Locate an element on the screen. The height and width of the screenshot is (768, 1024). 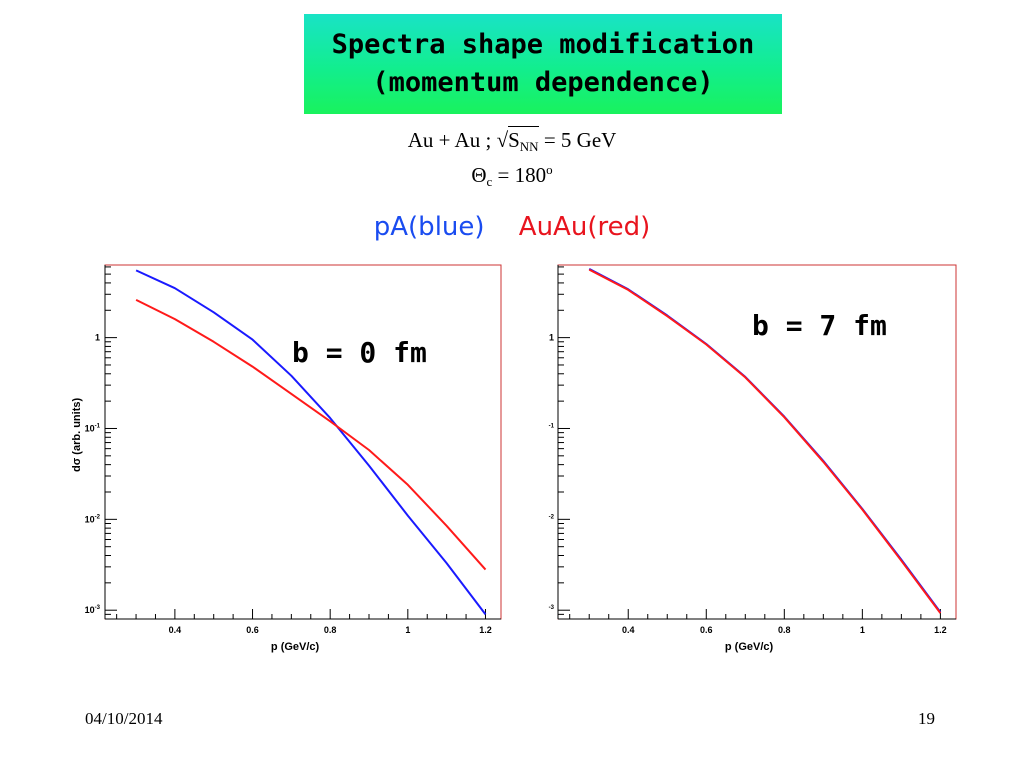
y-tick-label: 10⁻¹ is located at coordinates (93, 428).